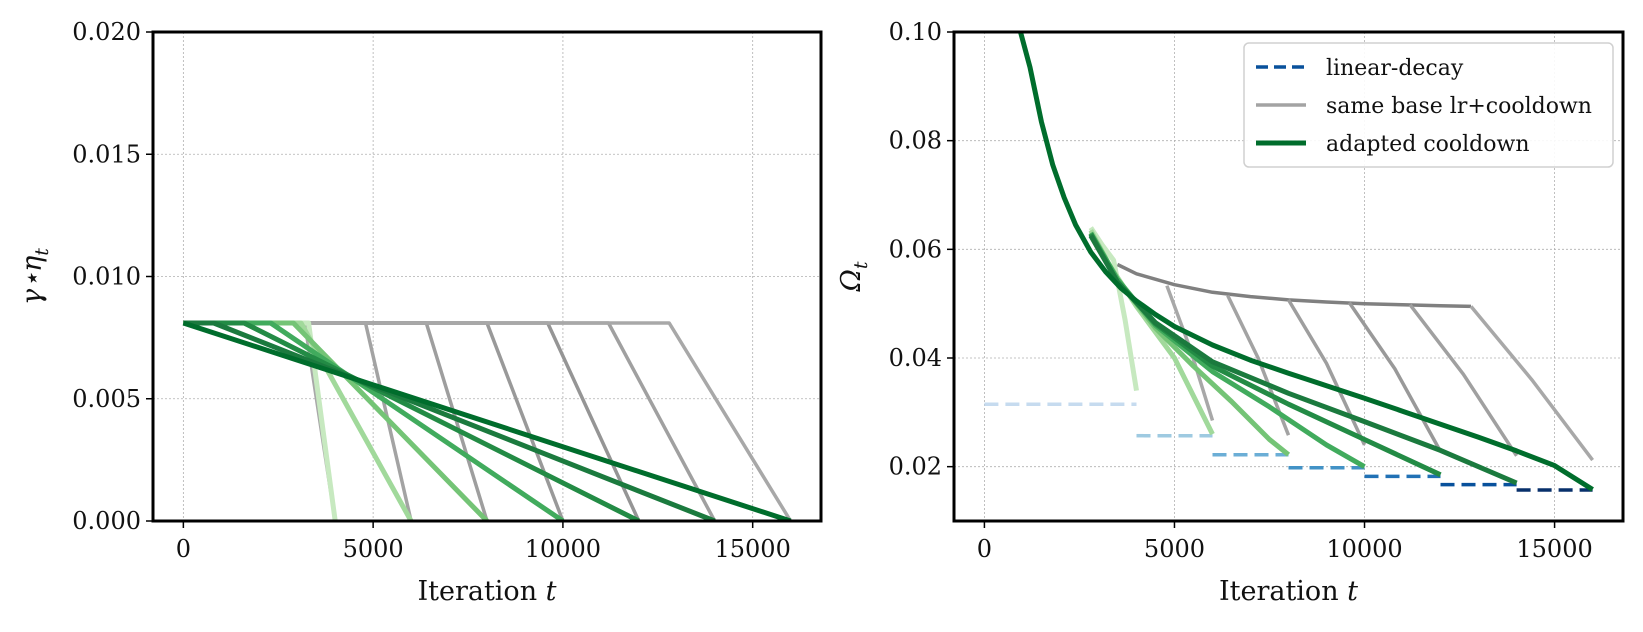 This screenshot has width=1643, height=632. What do you see at coordinates (1459, 106) in the screenshot?
I see `legend-label: same base lr+cooldown` at bounding box center [1459, 106].